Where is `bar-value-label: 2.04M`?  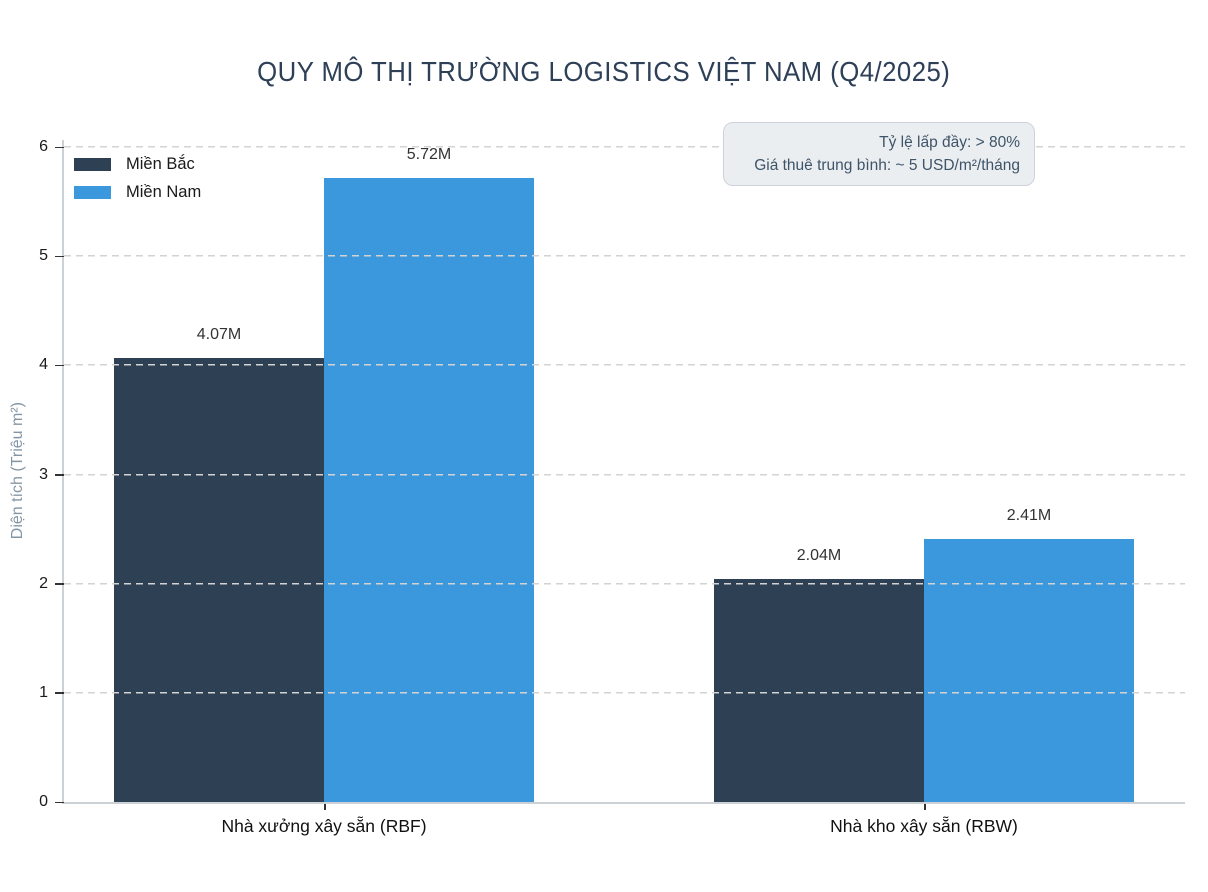 bar-value-label: 2.04M is located at coordinates (819, 556).